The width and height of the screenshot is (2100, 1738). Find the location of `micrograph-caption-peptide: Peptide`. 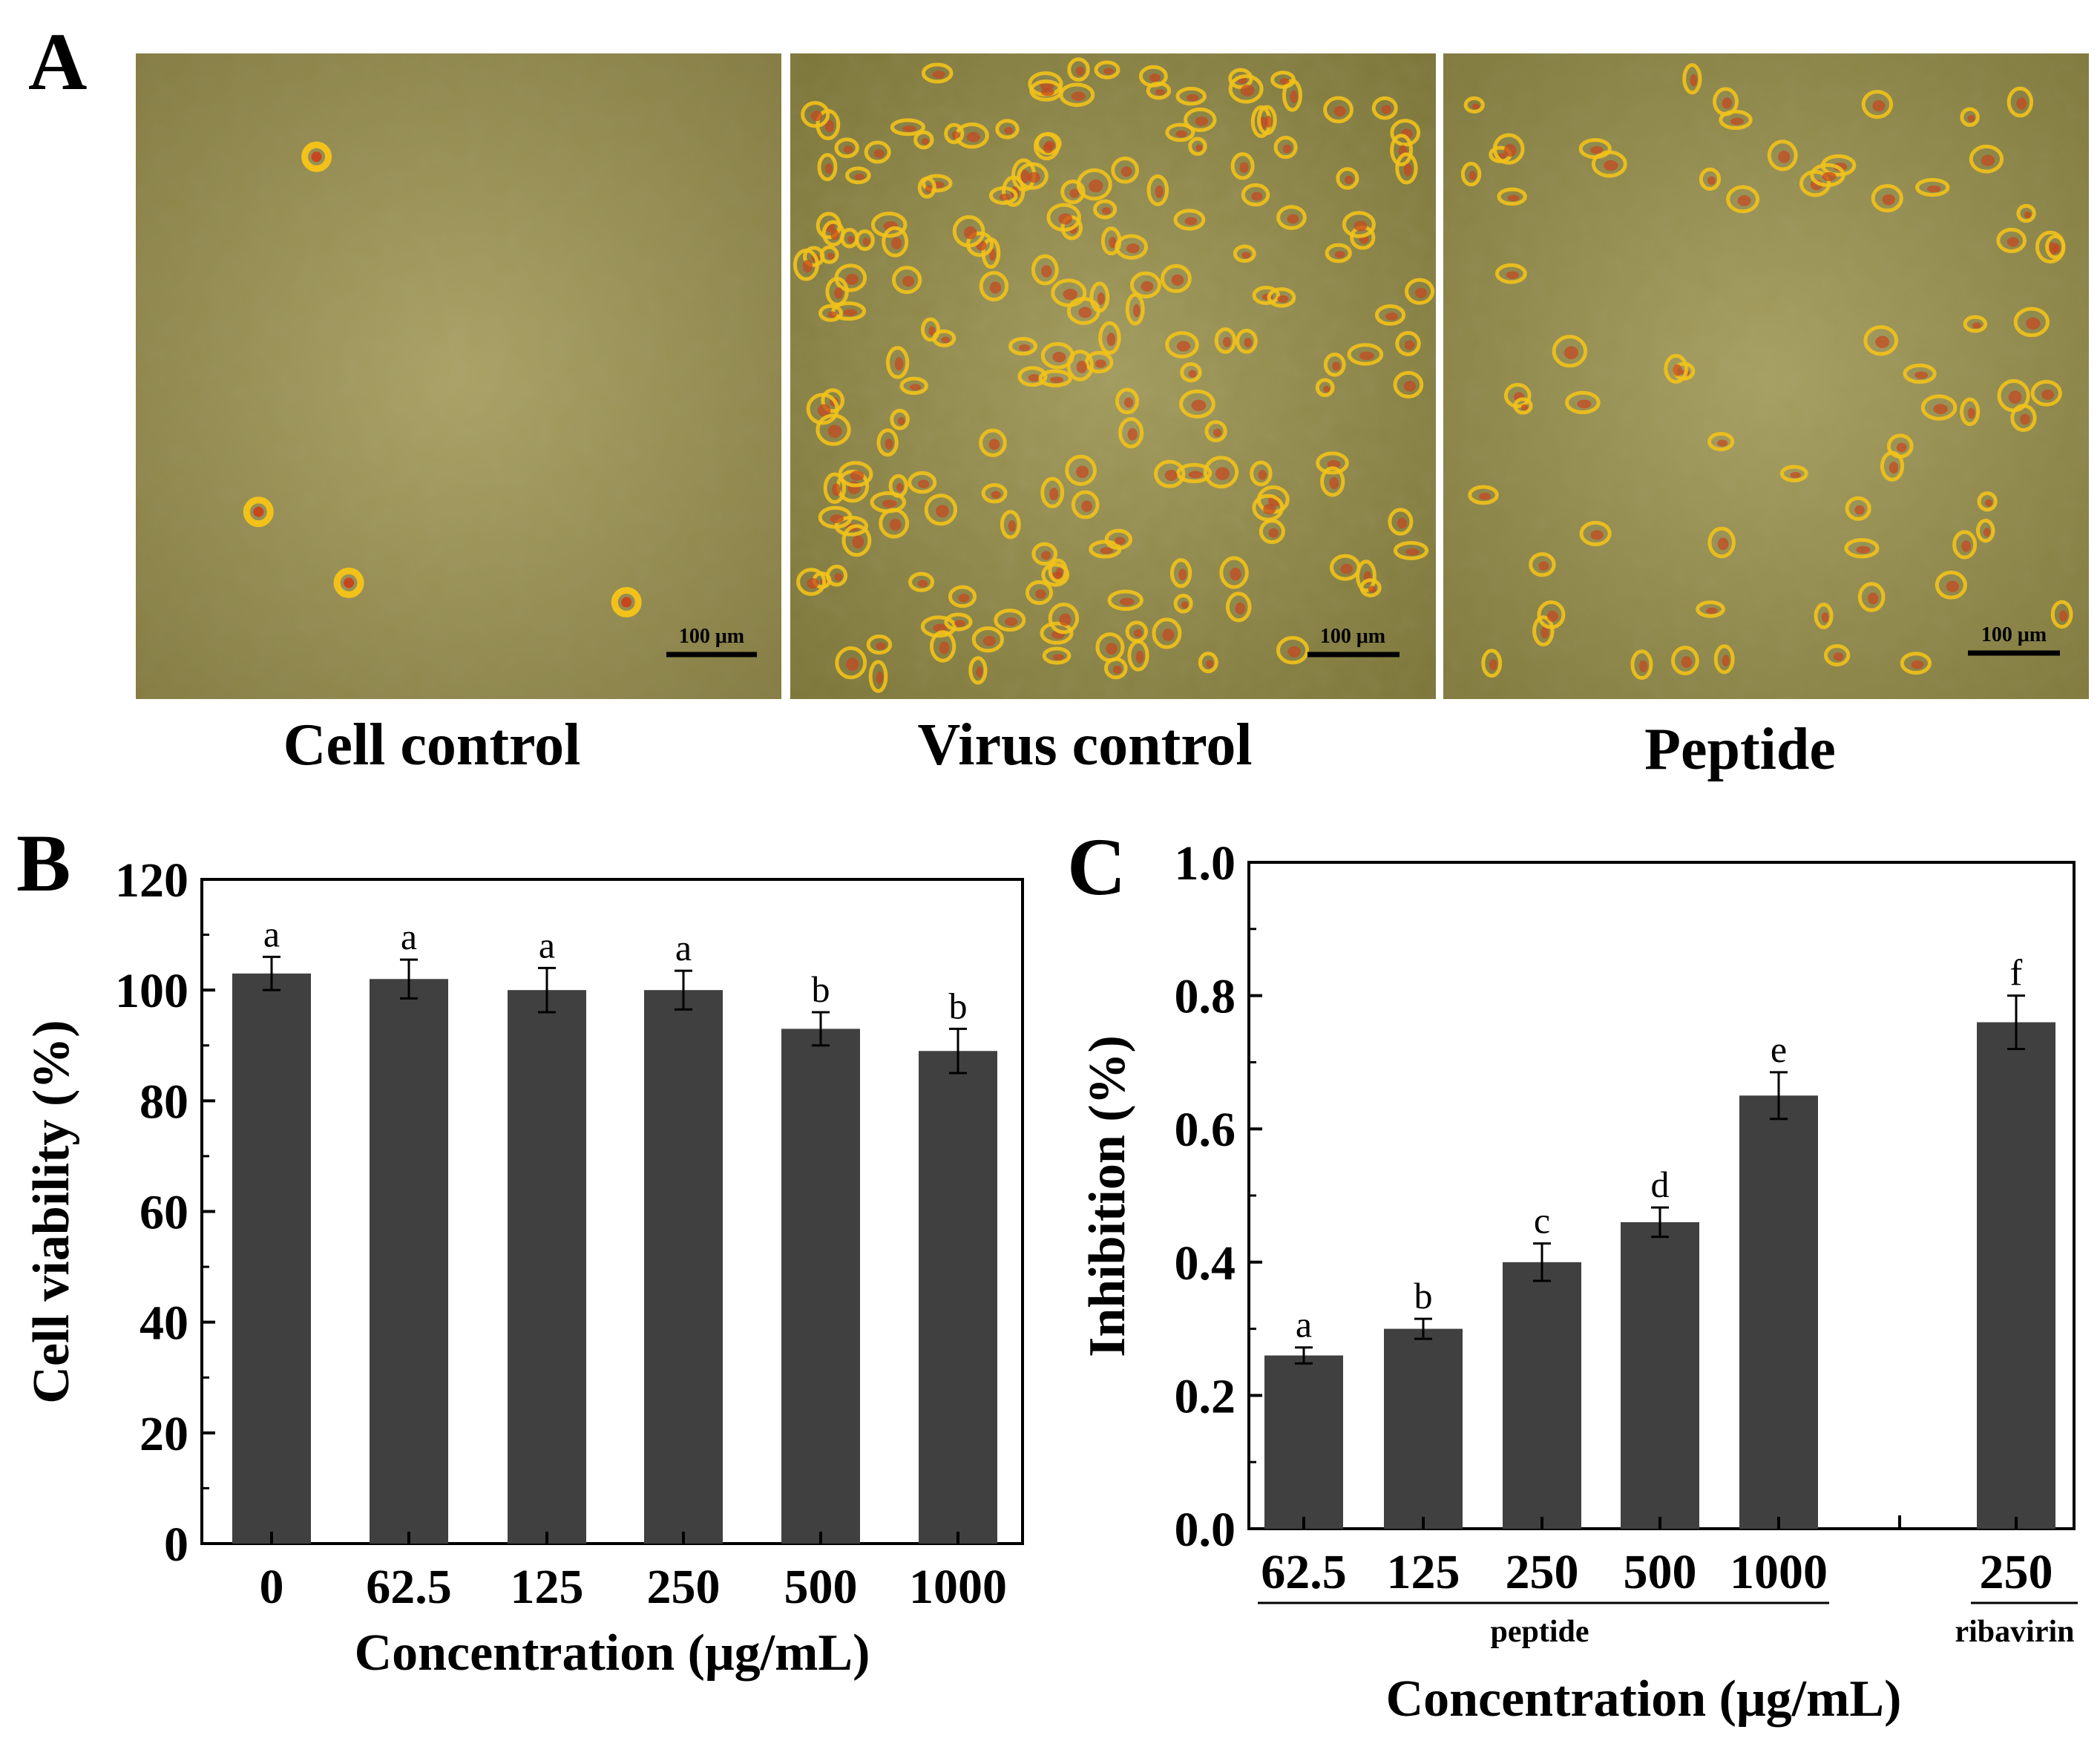

micrograph-caption-peptide: Peptide is located at coordinates (1740, 750).